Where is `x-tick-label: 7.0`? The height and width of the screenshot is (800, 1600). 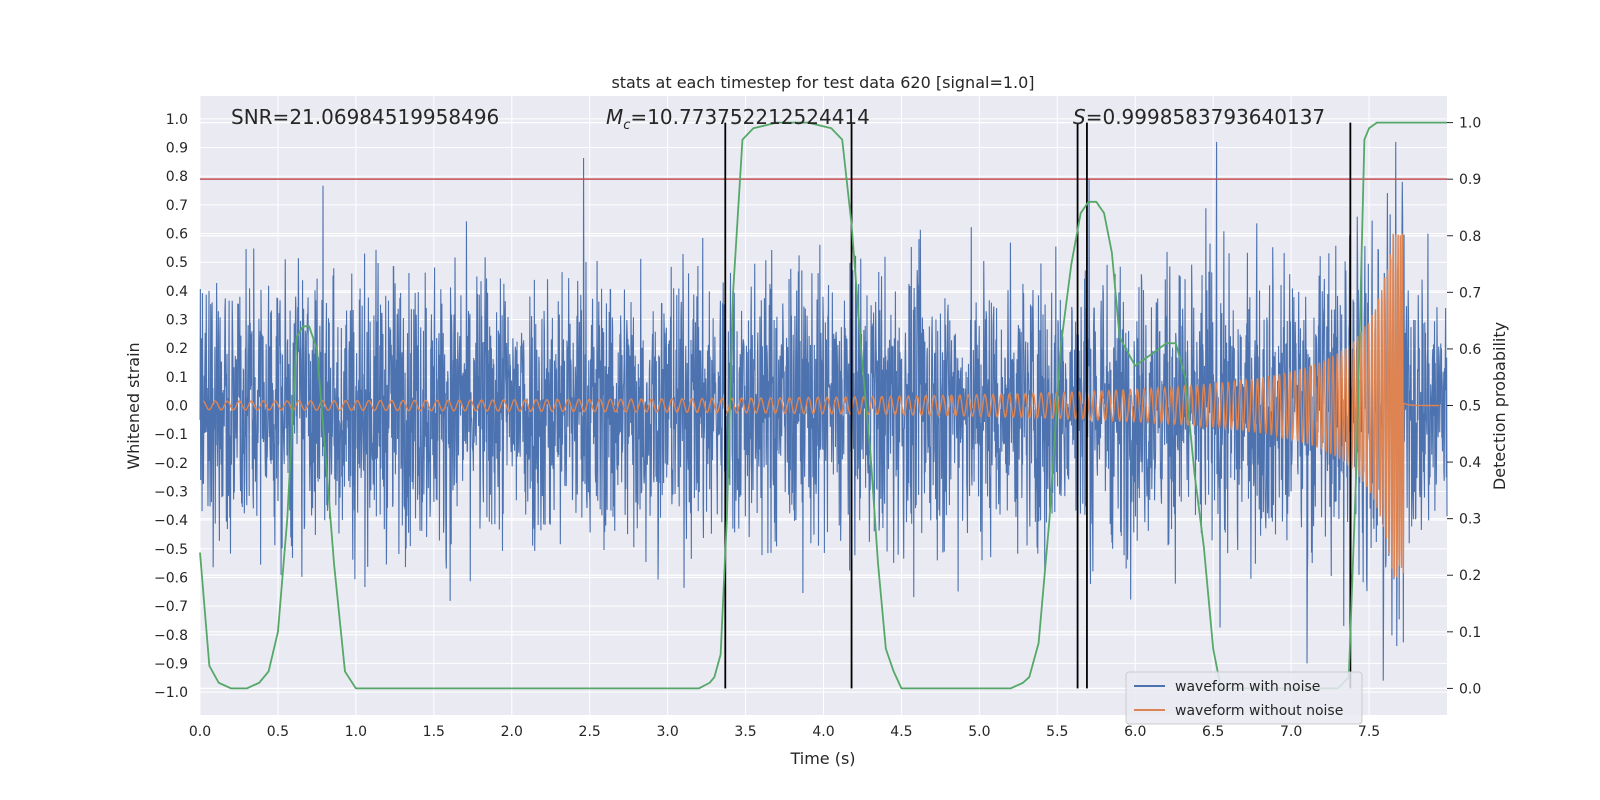 x-tick-label: 7.0 is located at coordinates (1291, 732).